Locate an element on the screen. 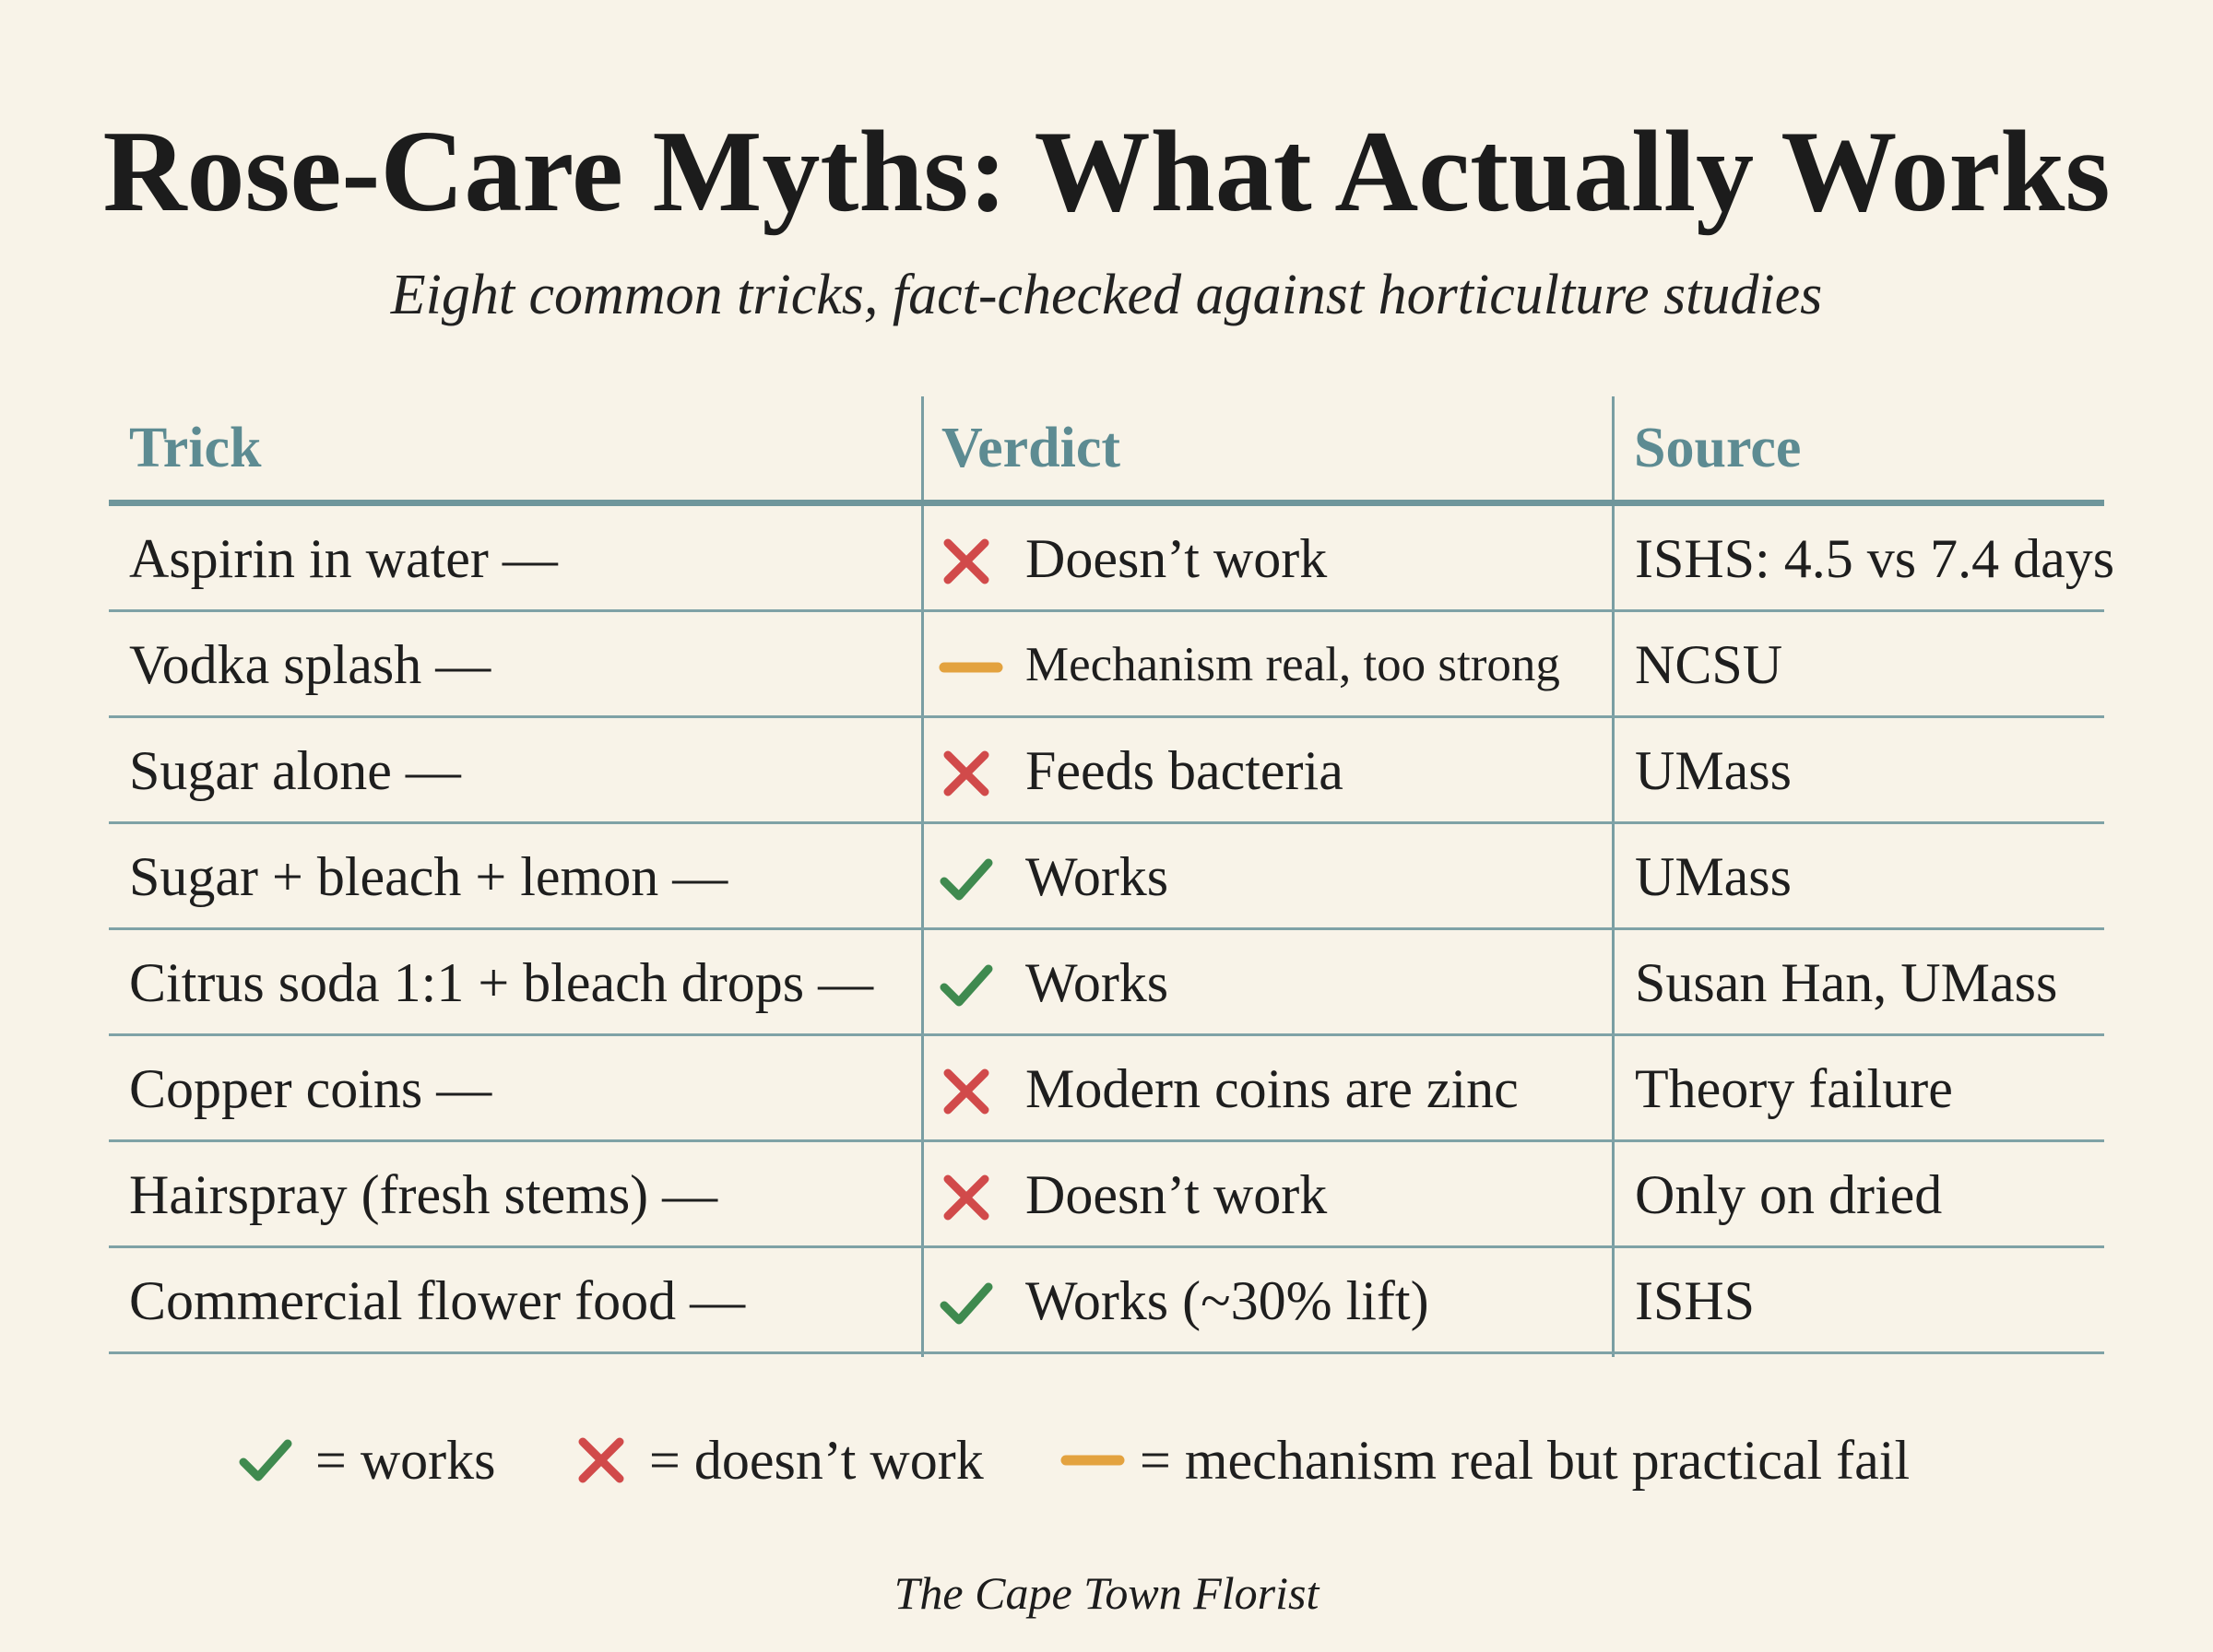  source-cell: NCSU is located at coordinates (1709, 664).